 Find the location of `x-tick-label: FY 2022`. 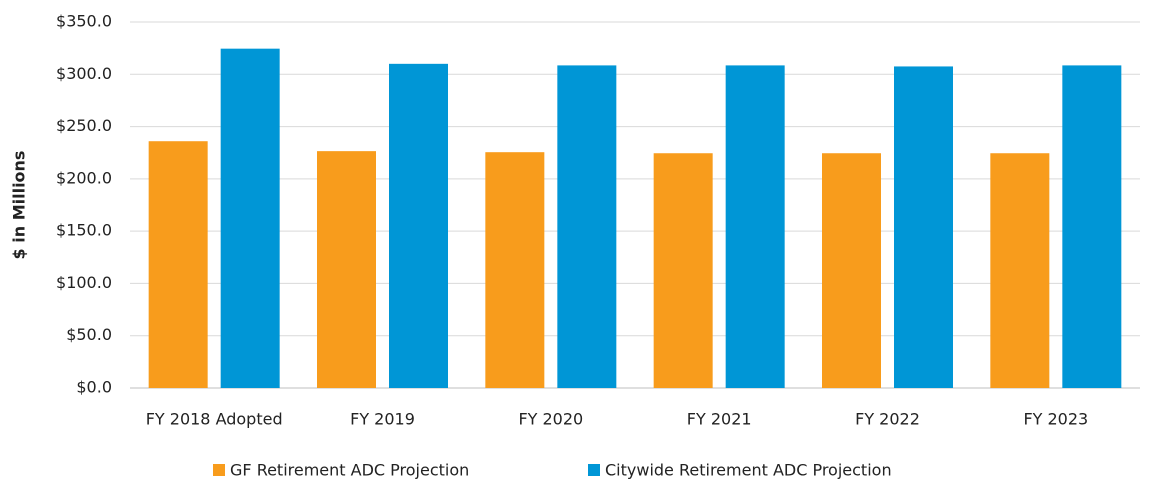

x-tick-label: FY 2022 is located at coordinates (887, 419).